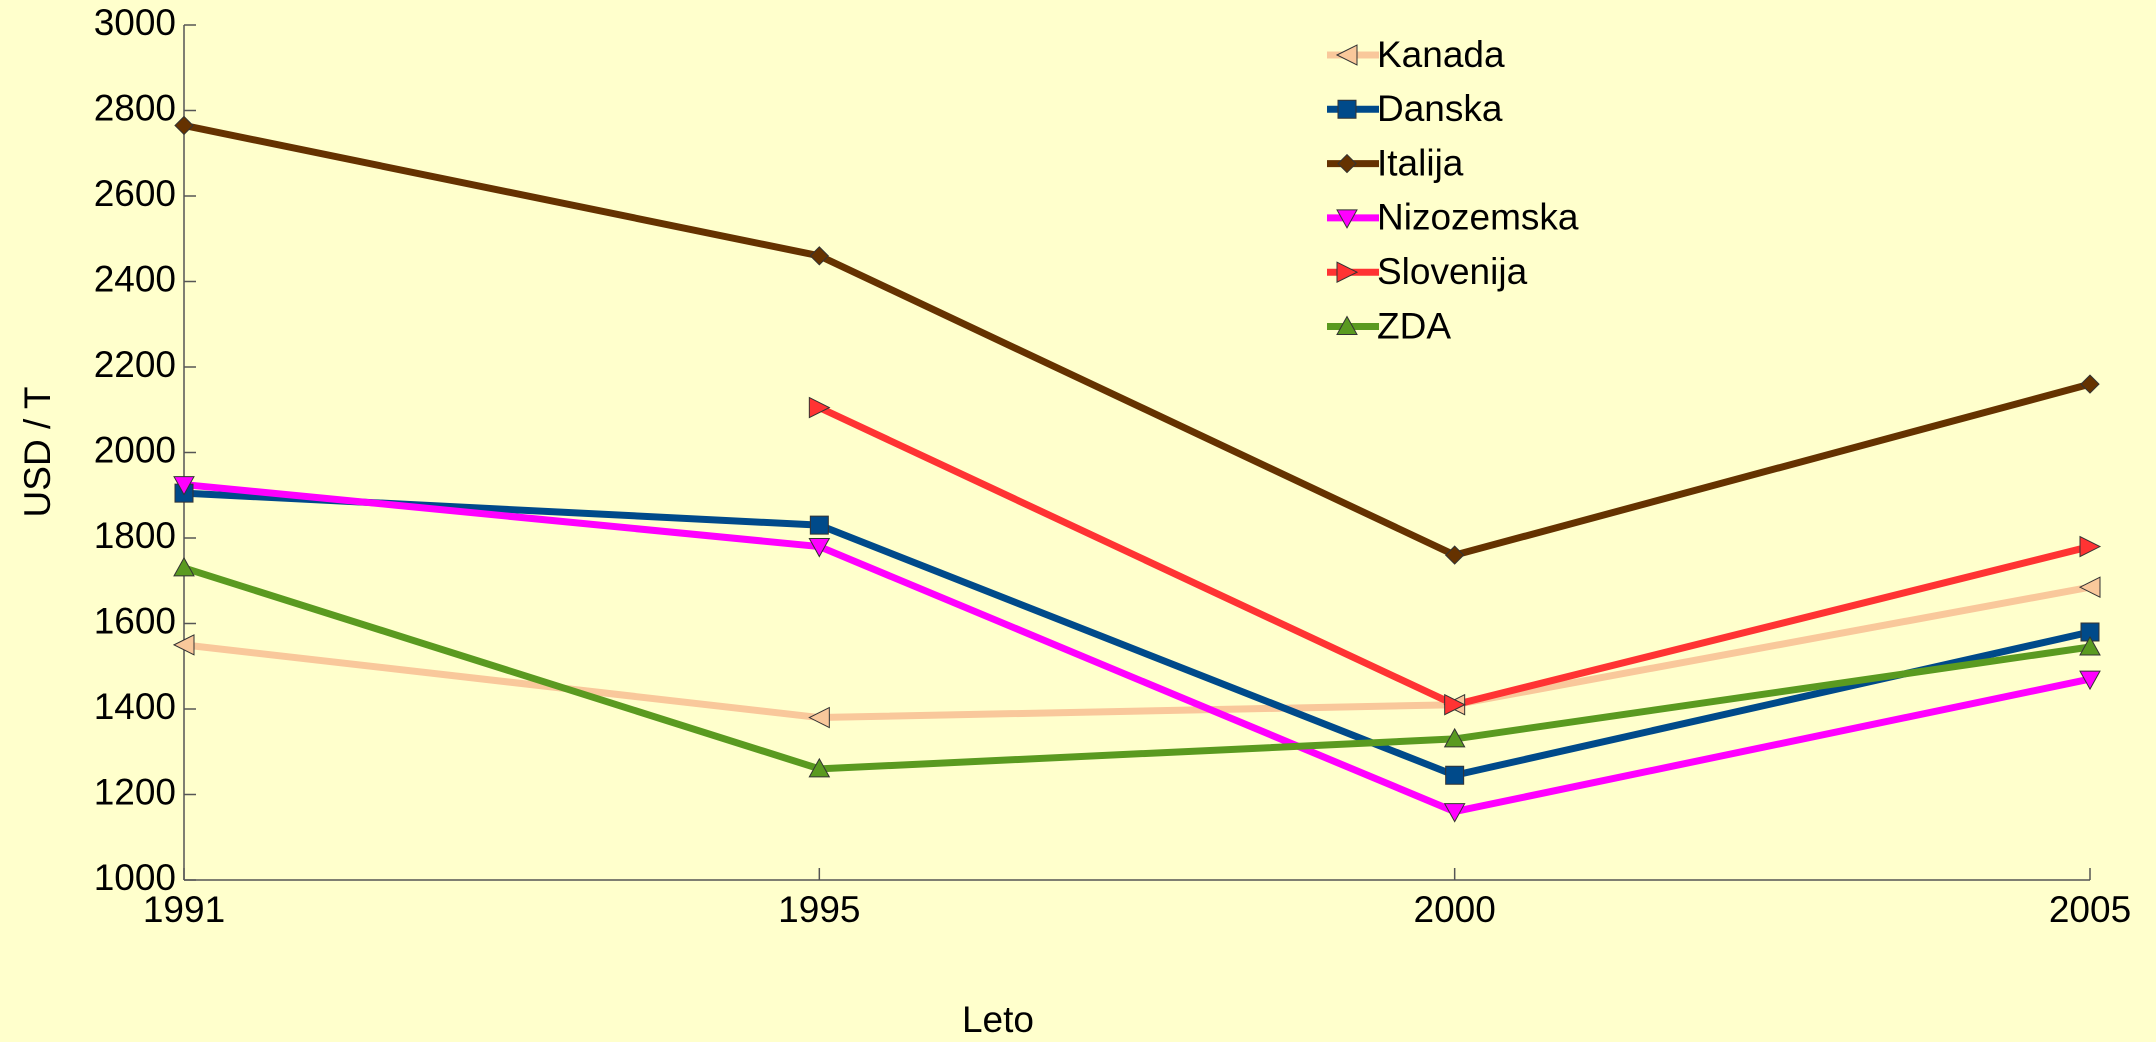 The height and width of the screenshot is (1042, 2156). Describe the element at coordinates (1441, 54) in the screenshot. I see `legend-label: Kanada` at that location.